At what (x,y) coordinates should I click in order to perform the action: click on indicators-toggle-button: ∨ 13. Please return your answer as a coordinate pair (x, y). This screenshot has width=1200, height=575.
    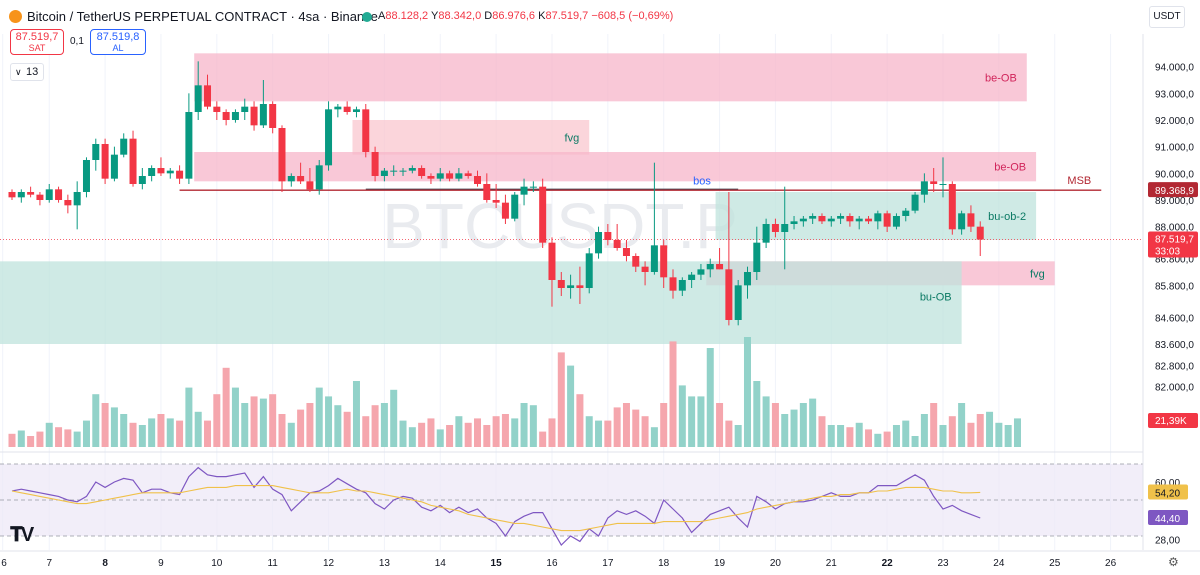
    Looking at the image, I should click on (27, 72).